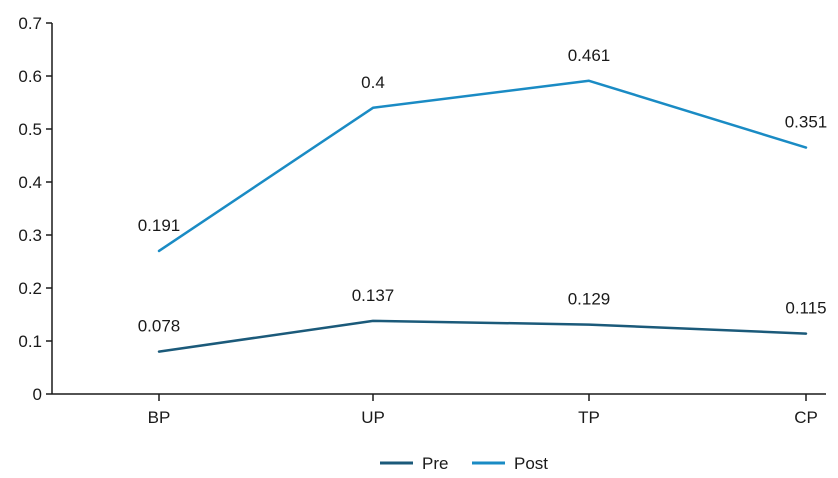  Describe the element at coordinates (30, 182) in the screenshot. I see `y-tick-label: 0.4` at that location.